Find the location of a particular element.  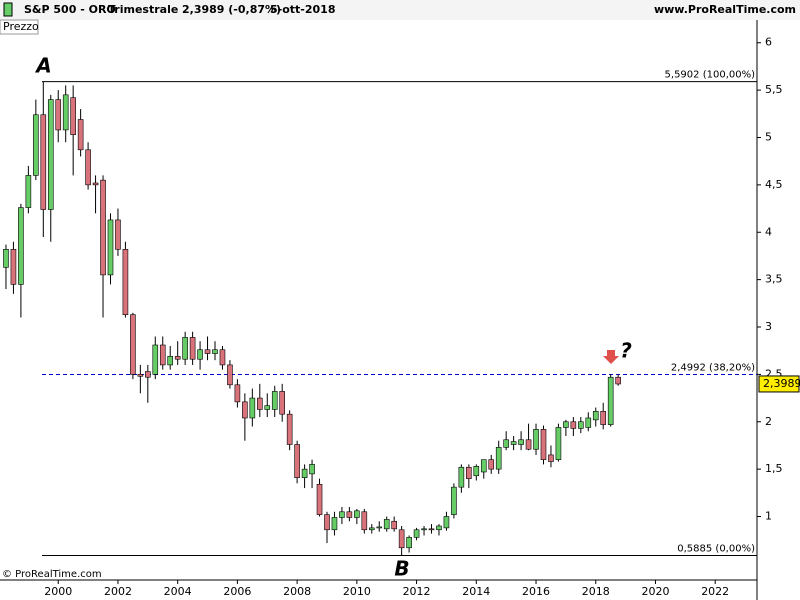

date: 5-ott-2018 is located at coordinates (302, 9).